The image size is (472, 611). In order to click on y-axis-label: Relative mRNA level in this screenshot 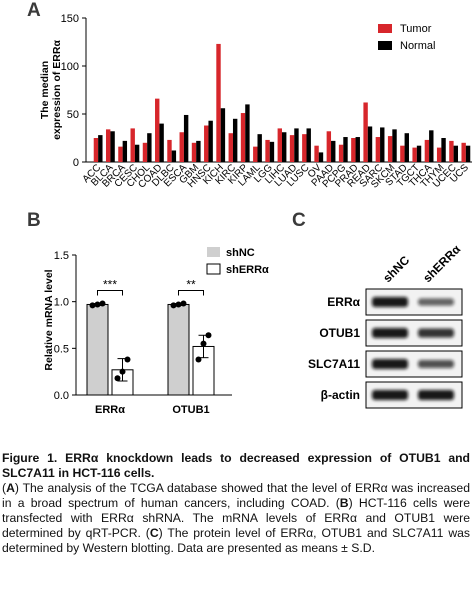, I will do `click(49, 319)`.